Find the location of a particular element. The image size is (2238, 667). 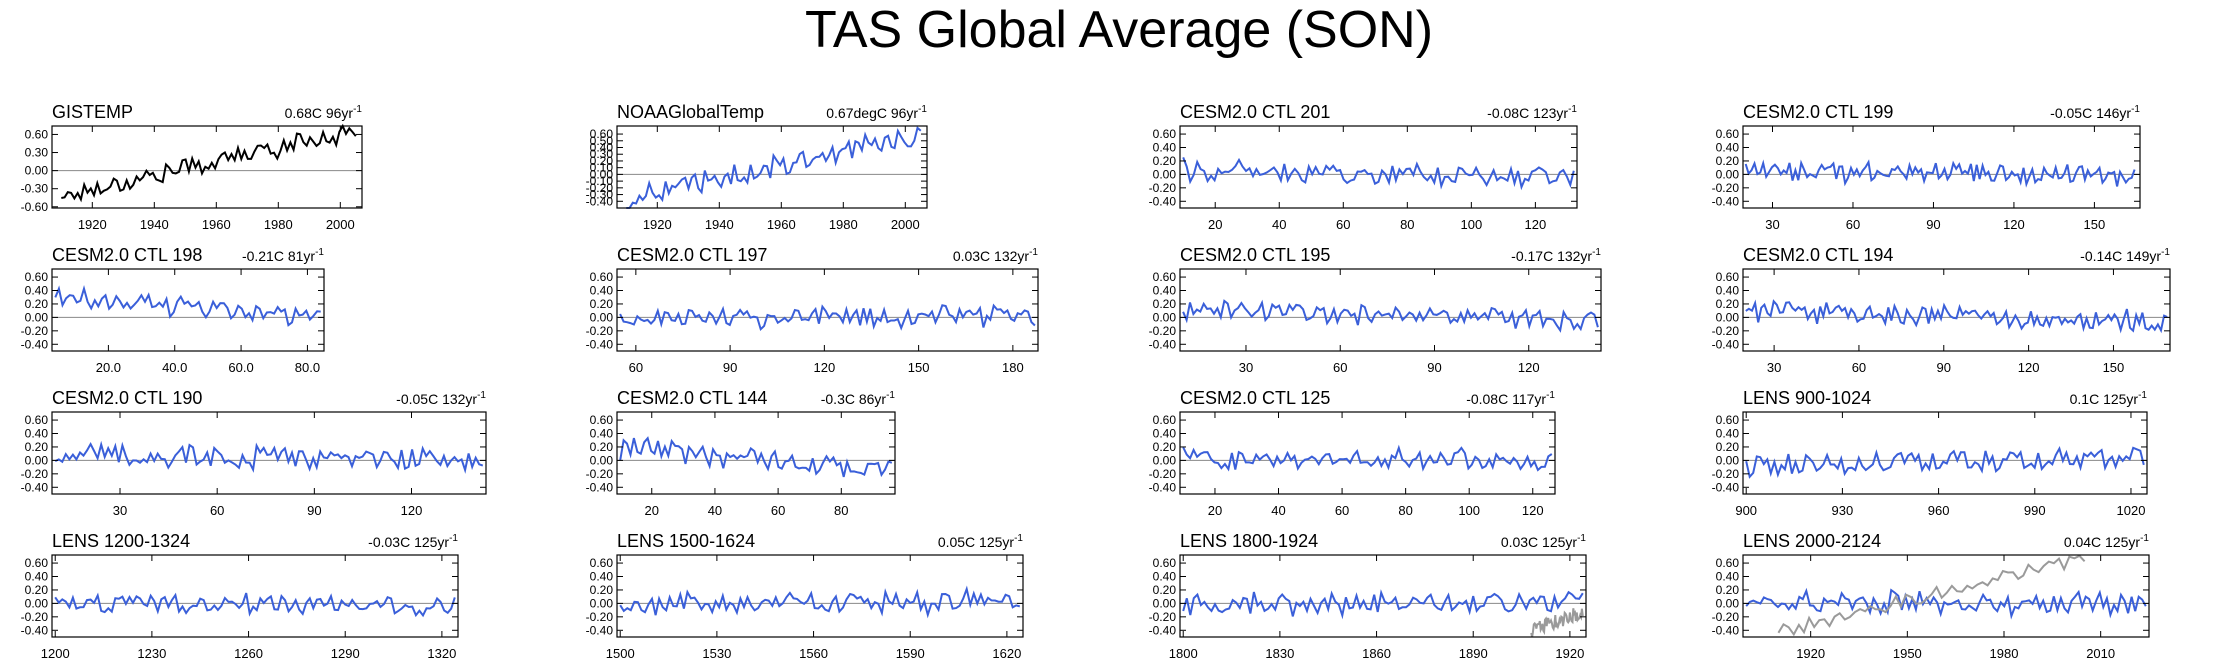

x-tick-label: 1800 is located at coordinates (1183, 653).